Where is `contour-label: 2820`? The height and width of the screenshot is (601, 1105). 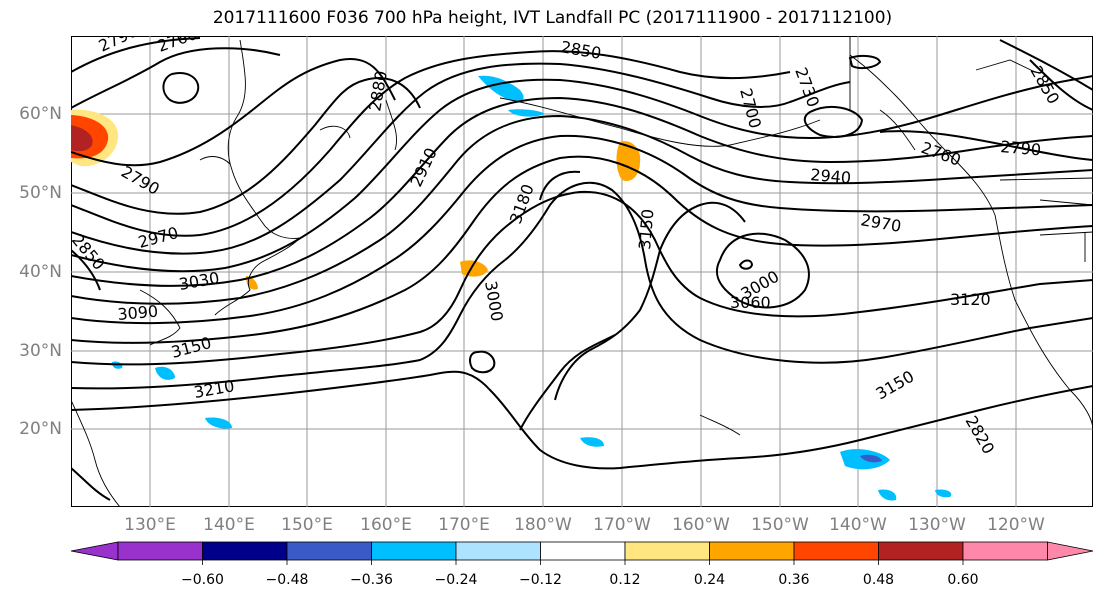 contour-label: 2820 is located at coordinates (980, 435).